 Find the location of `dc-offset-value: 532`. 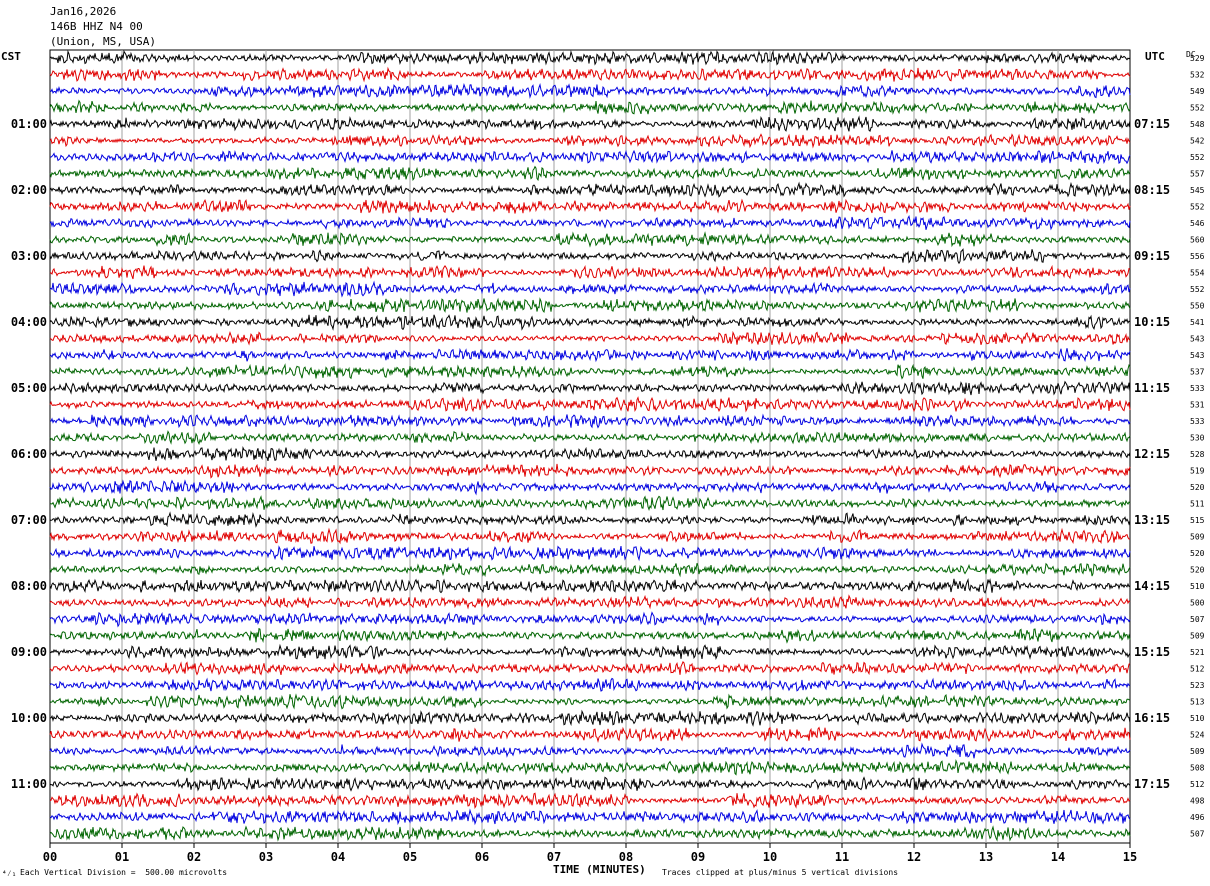

dc-offset-value: 532 is located at coordinates (1197, 75).